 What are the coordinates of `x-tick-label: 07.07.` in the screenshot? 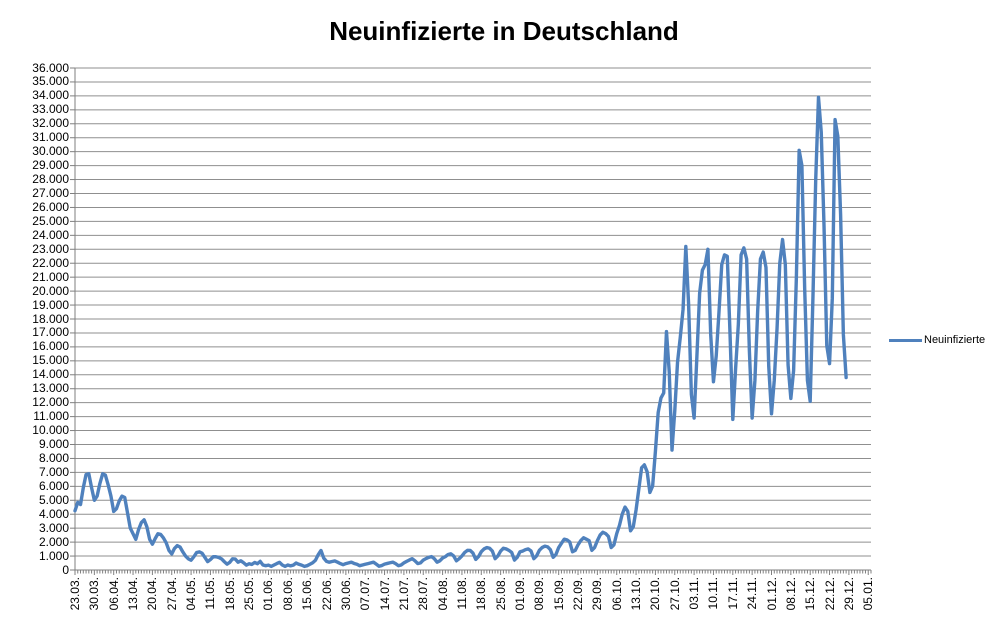 It's located at (365, 594).